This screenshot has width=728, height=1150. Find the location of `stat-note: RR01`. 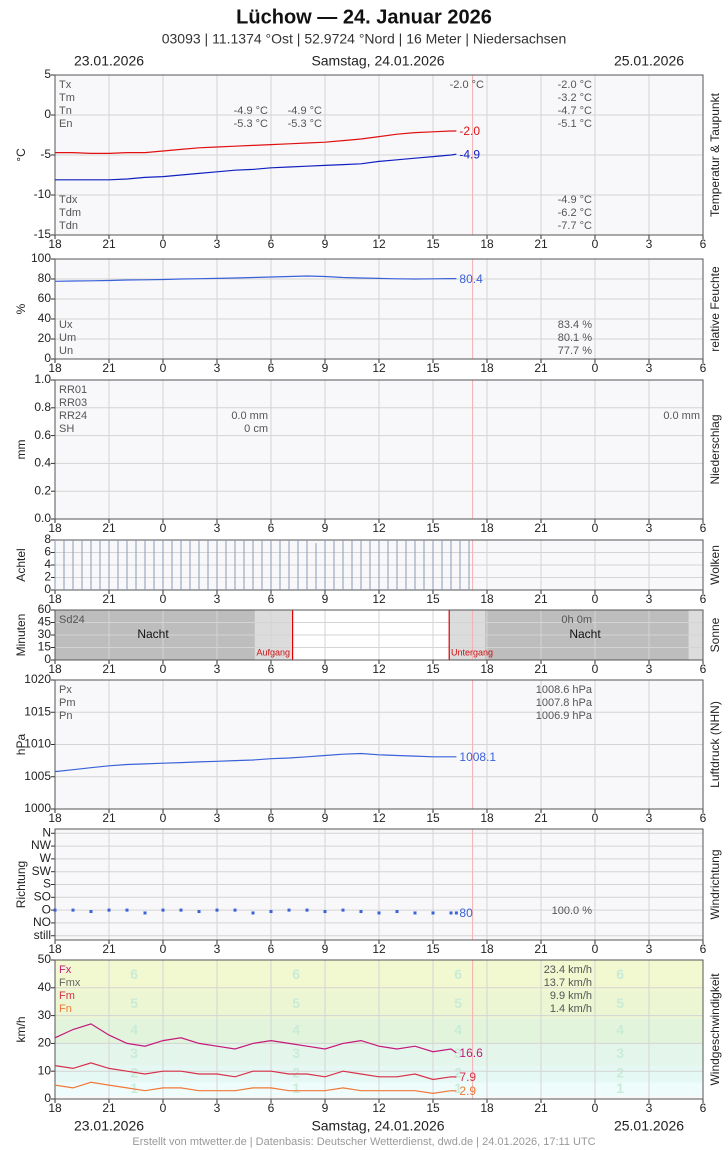

stat-note: RR01 is located at coordinates (73, 390).